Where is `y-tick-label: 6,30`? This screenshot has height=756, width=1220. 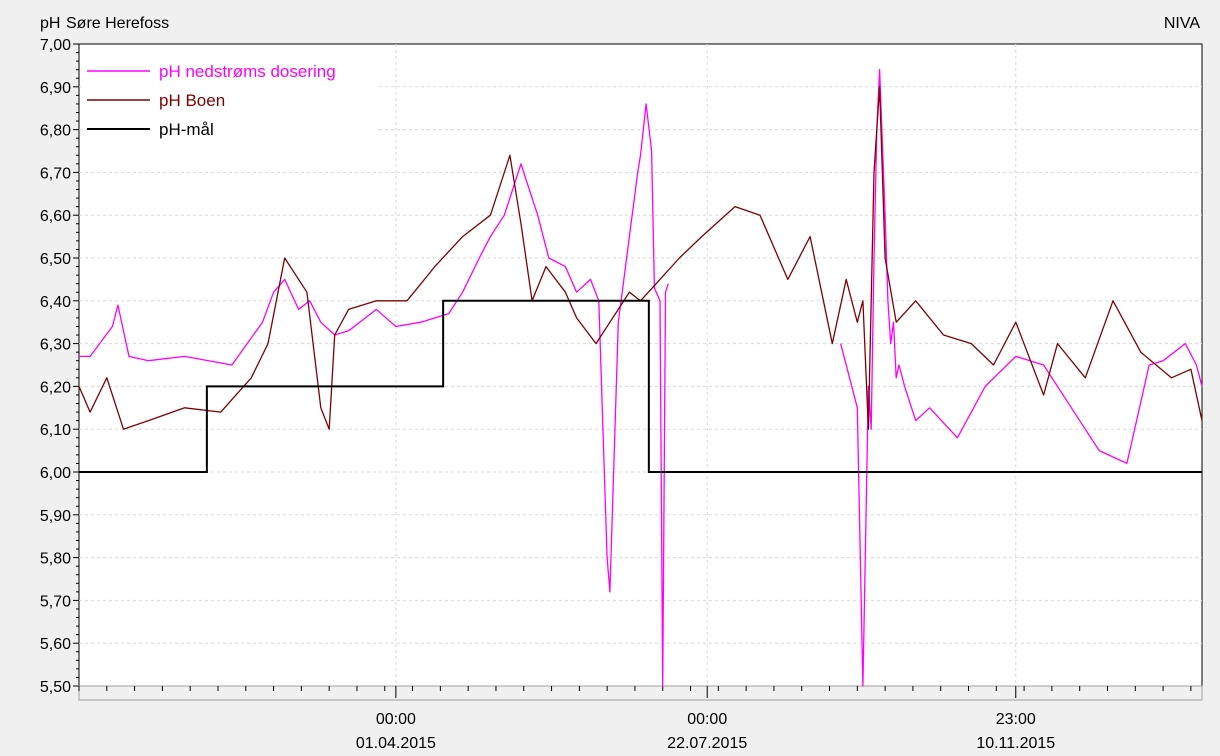
y-tick-label: 6,30 is located at coordinates (55, 345).